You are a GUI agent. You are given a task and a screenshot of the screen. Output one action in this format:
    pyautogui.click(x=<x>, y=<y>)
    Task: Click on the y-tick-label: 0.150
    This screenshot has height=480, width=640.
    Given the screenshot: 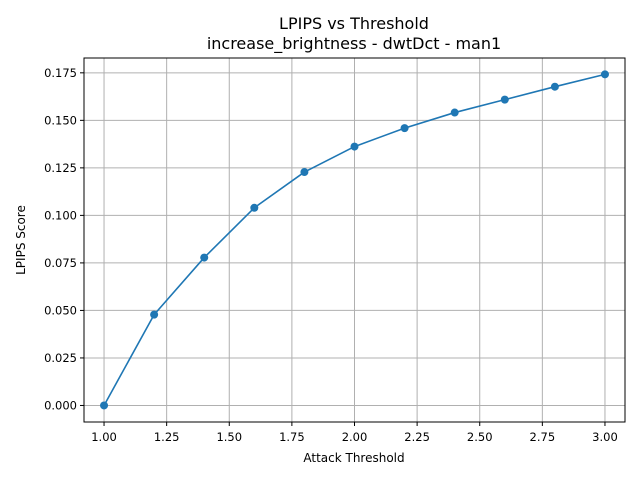 What is the action you would take?
    pyautogui.click(x=60, y=120)
    